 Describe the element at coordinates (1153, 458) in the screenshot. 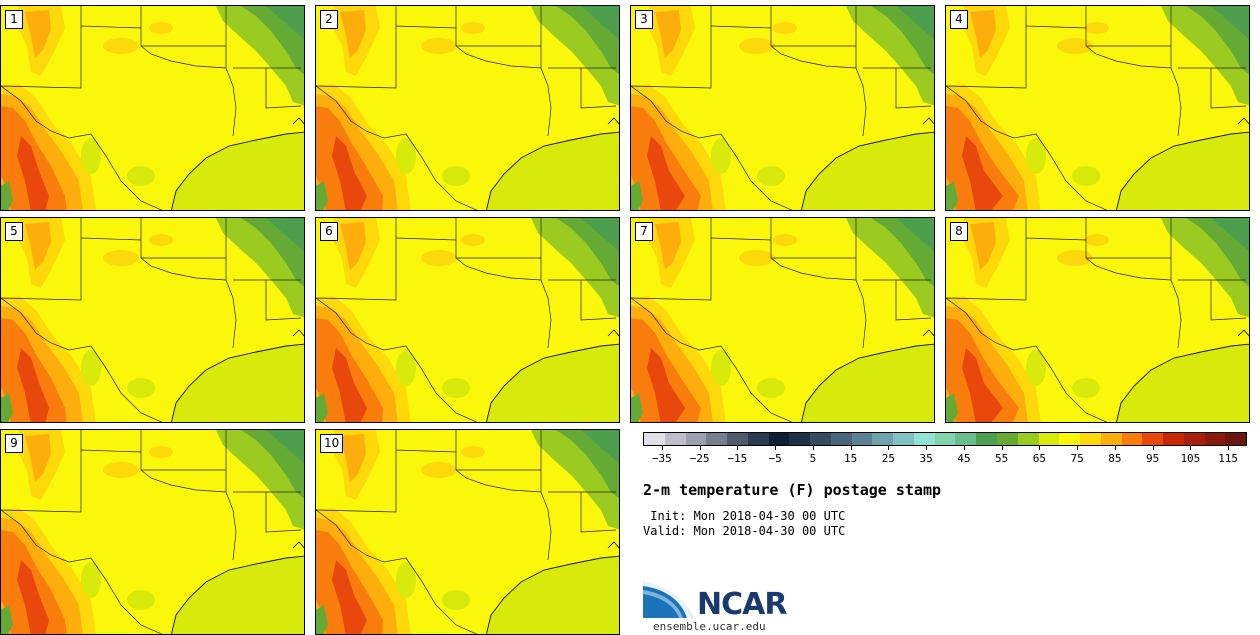

I see `colorbar-tick-label: 95` at that location.